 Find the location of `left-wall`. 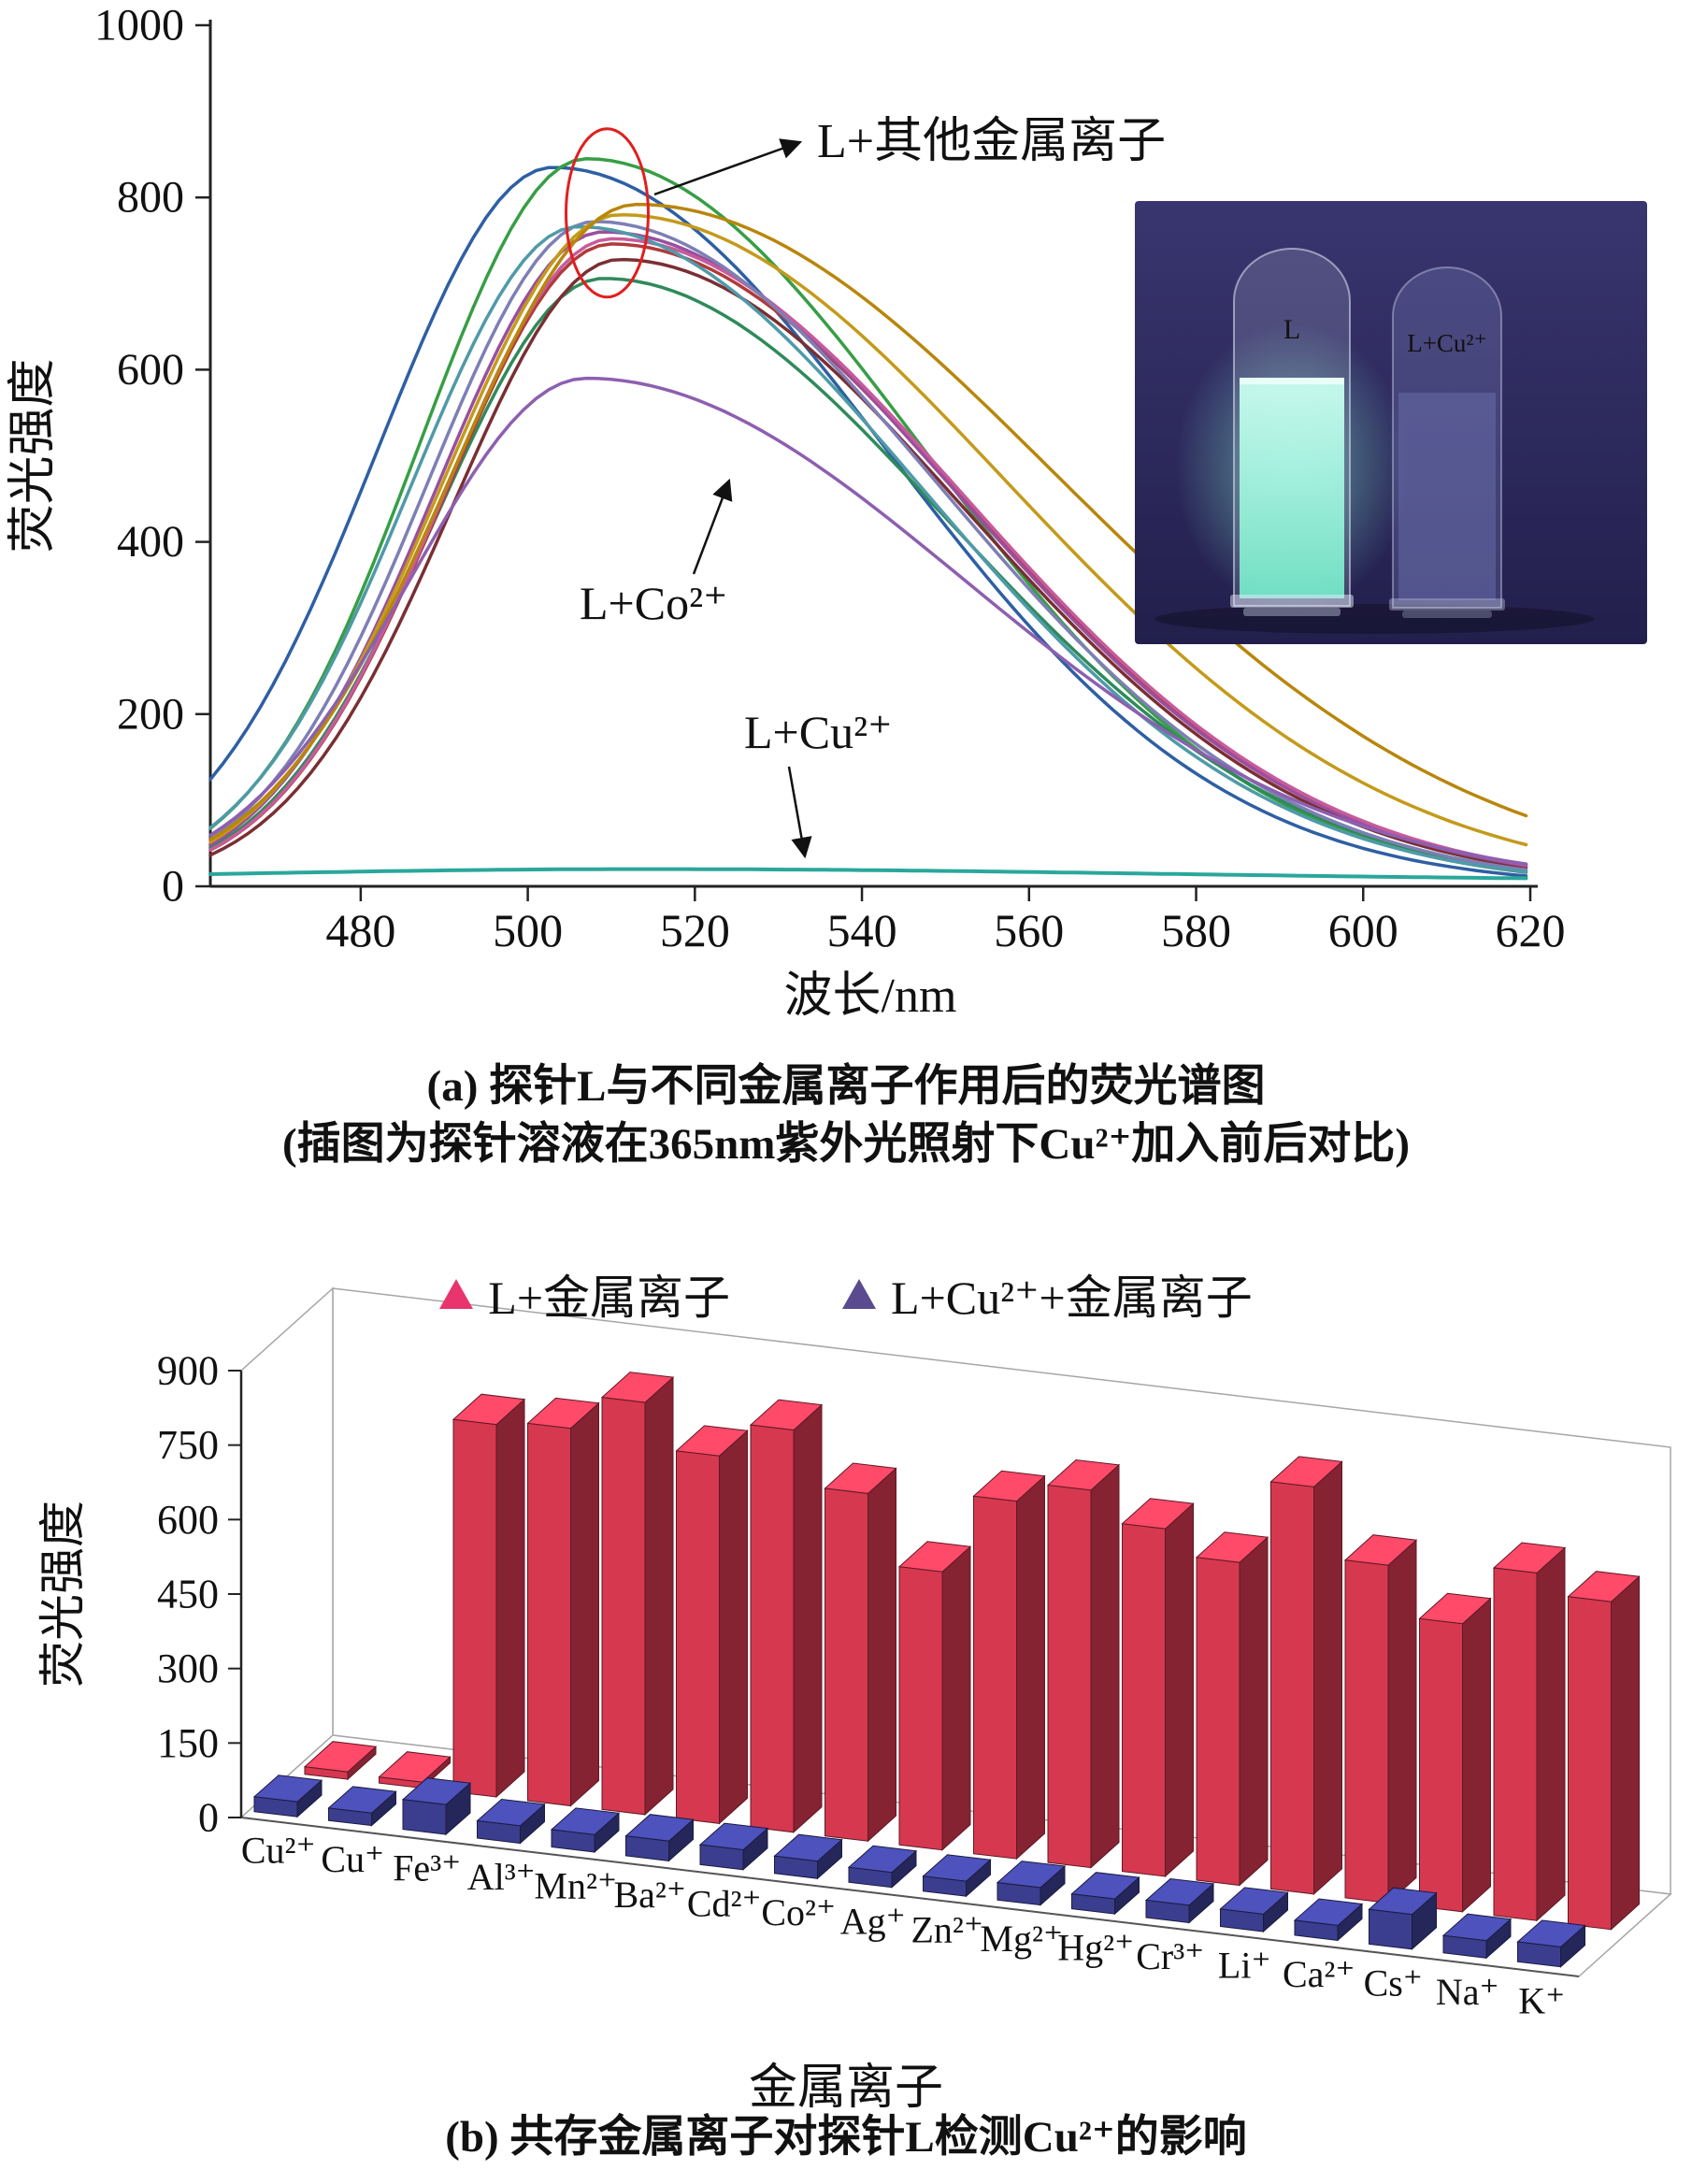

left-wall is located at coordinates (287, 1552).